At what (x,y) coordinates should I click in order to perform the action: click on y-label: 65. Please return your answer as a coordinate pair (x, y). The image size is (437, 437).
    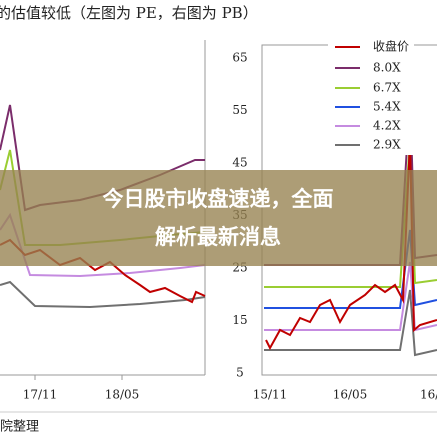
    Looking at the image, I should click on (239, 58).